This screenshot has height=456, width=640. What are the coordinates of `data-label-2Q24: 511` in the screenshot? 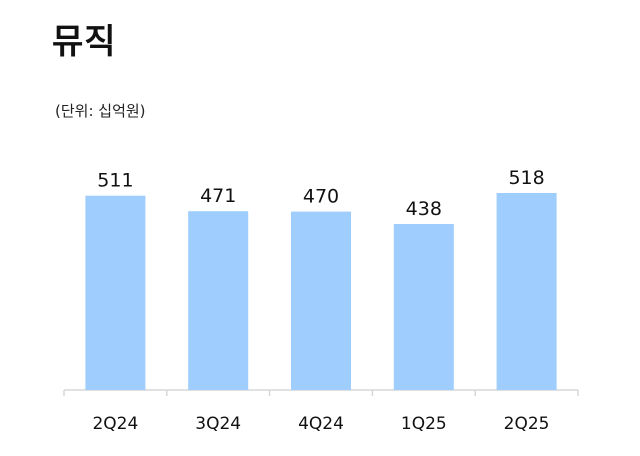 It's located at (115, 181).